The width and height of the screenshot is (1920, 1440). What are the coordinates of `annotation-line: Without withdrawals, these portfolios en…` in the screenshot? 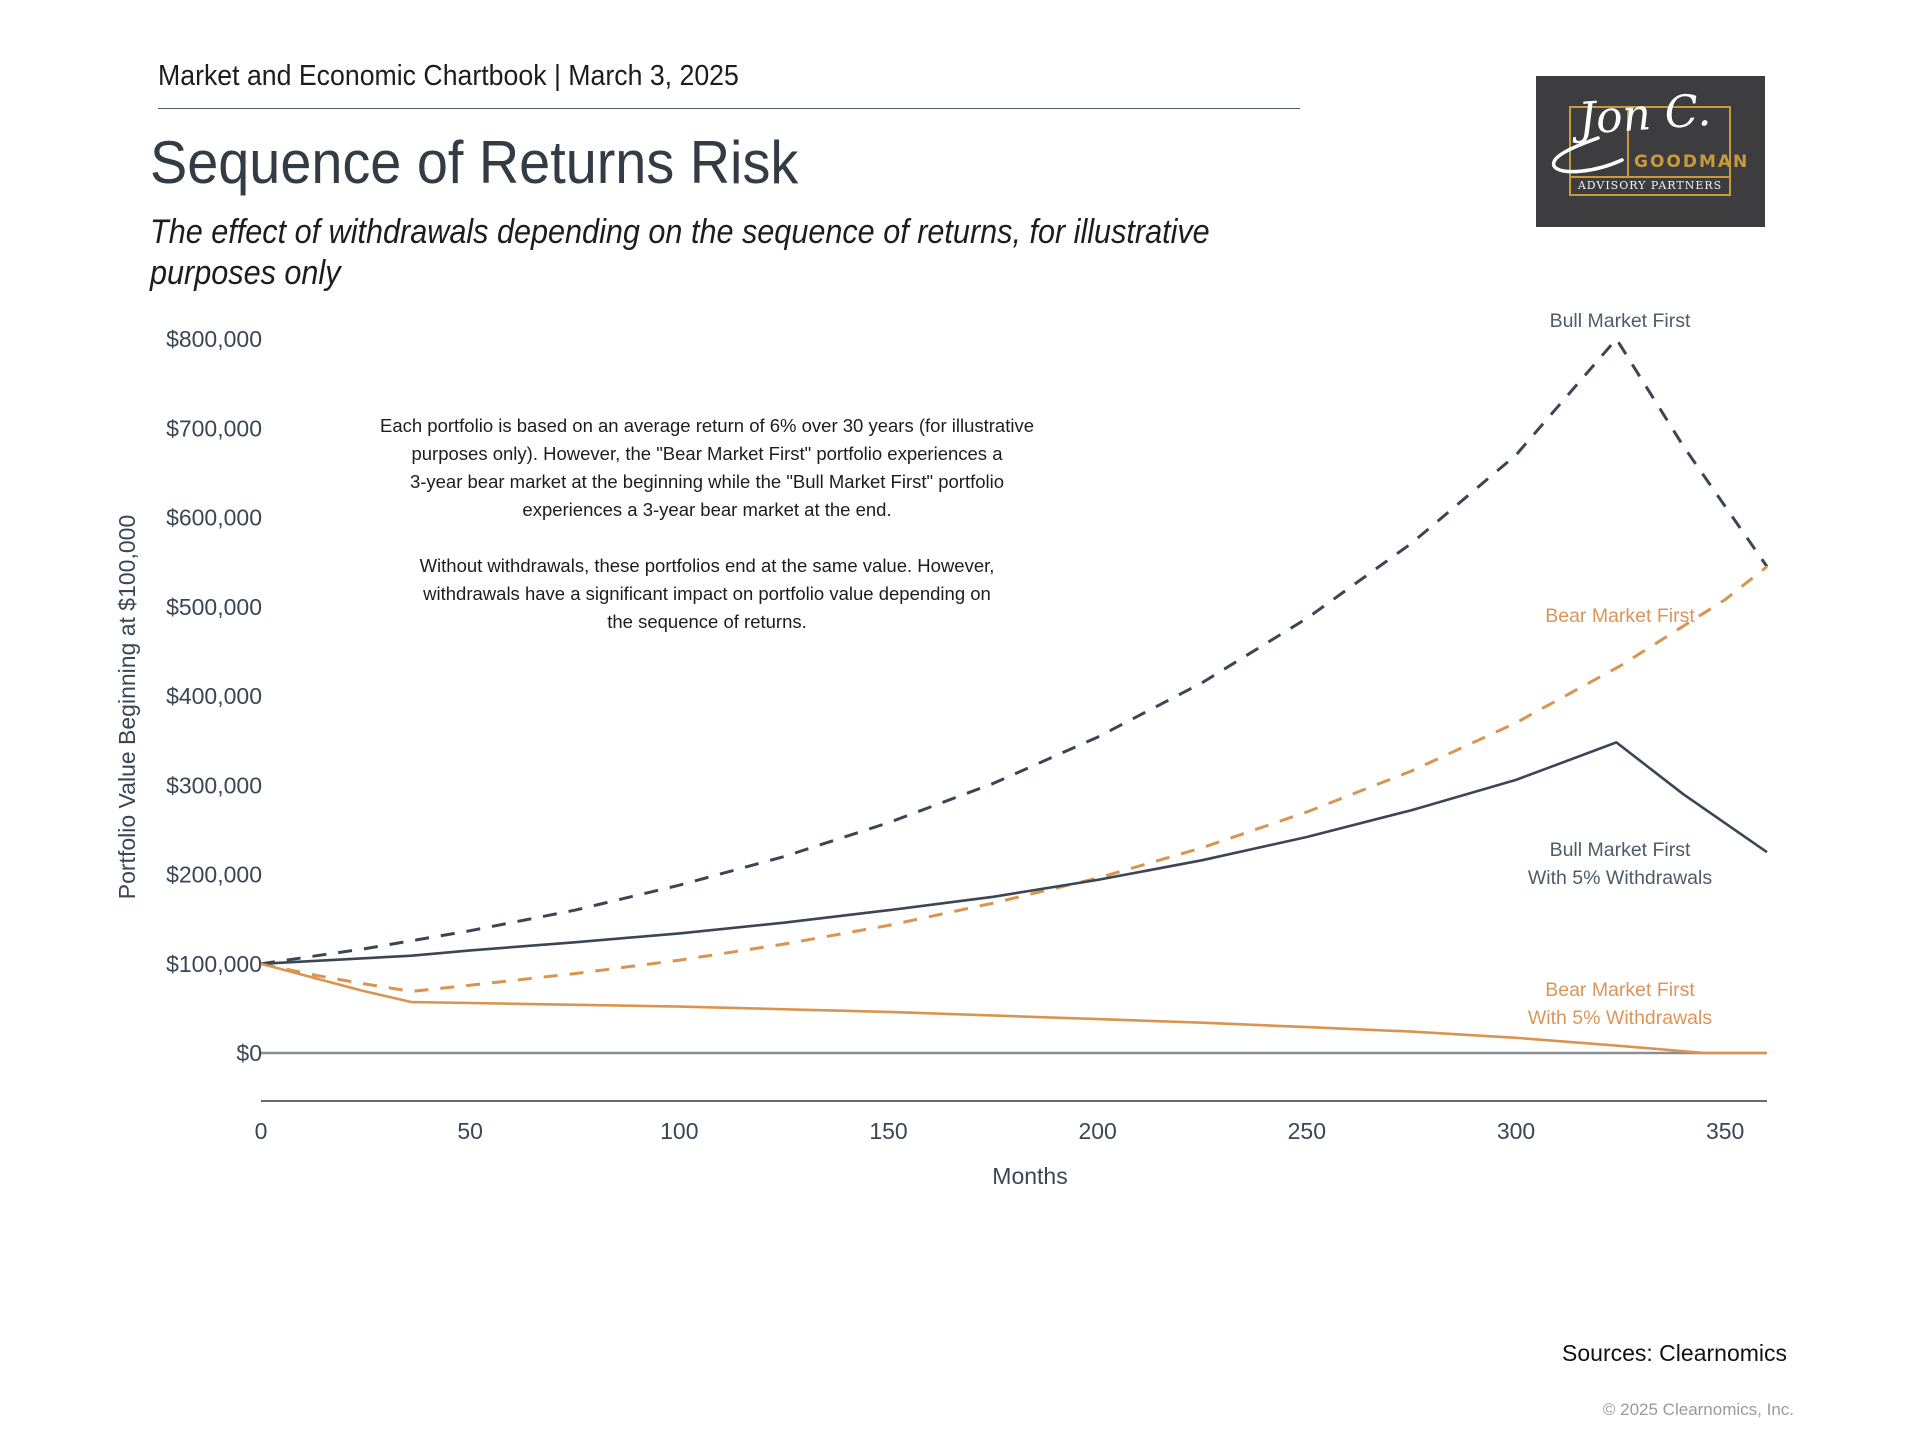 It's located at (707, 565).